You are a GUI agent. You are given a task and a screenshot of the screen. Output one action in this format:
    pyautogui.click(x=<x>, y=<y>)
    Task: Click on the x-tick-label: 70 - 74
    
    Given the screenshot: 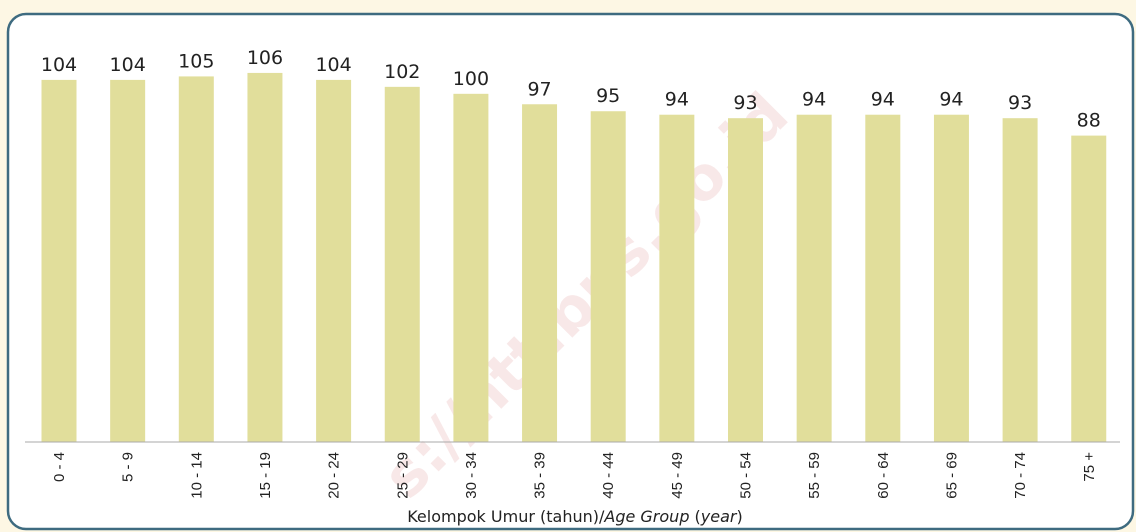 What is the action you would take?
    pyautogui.click(x=1020, y=475)
    